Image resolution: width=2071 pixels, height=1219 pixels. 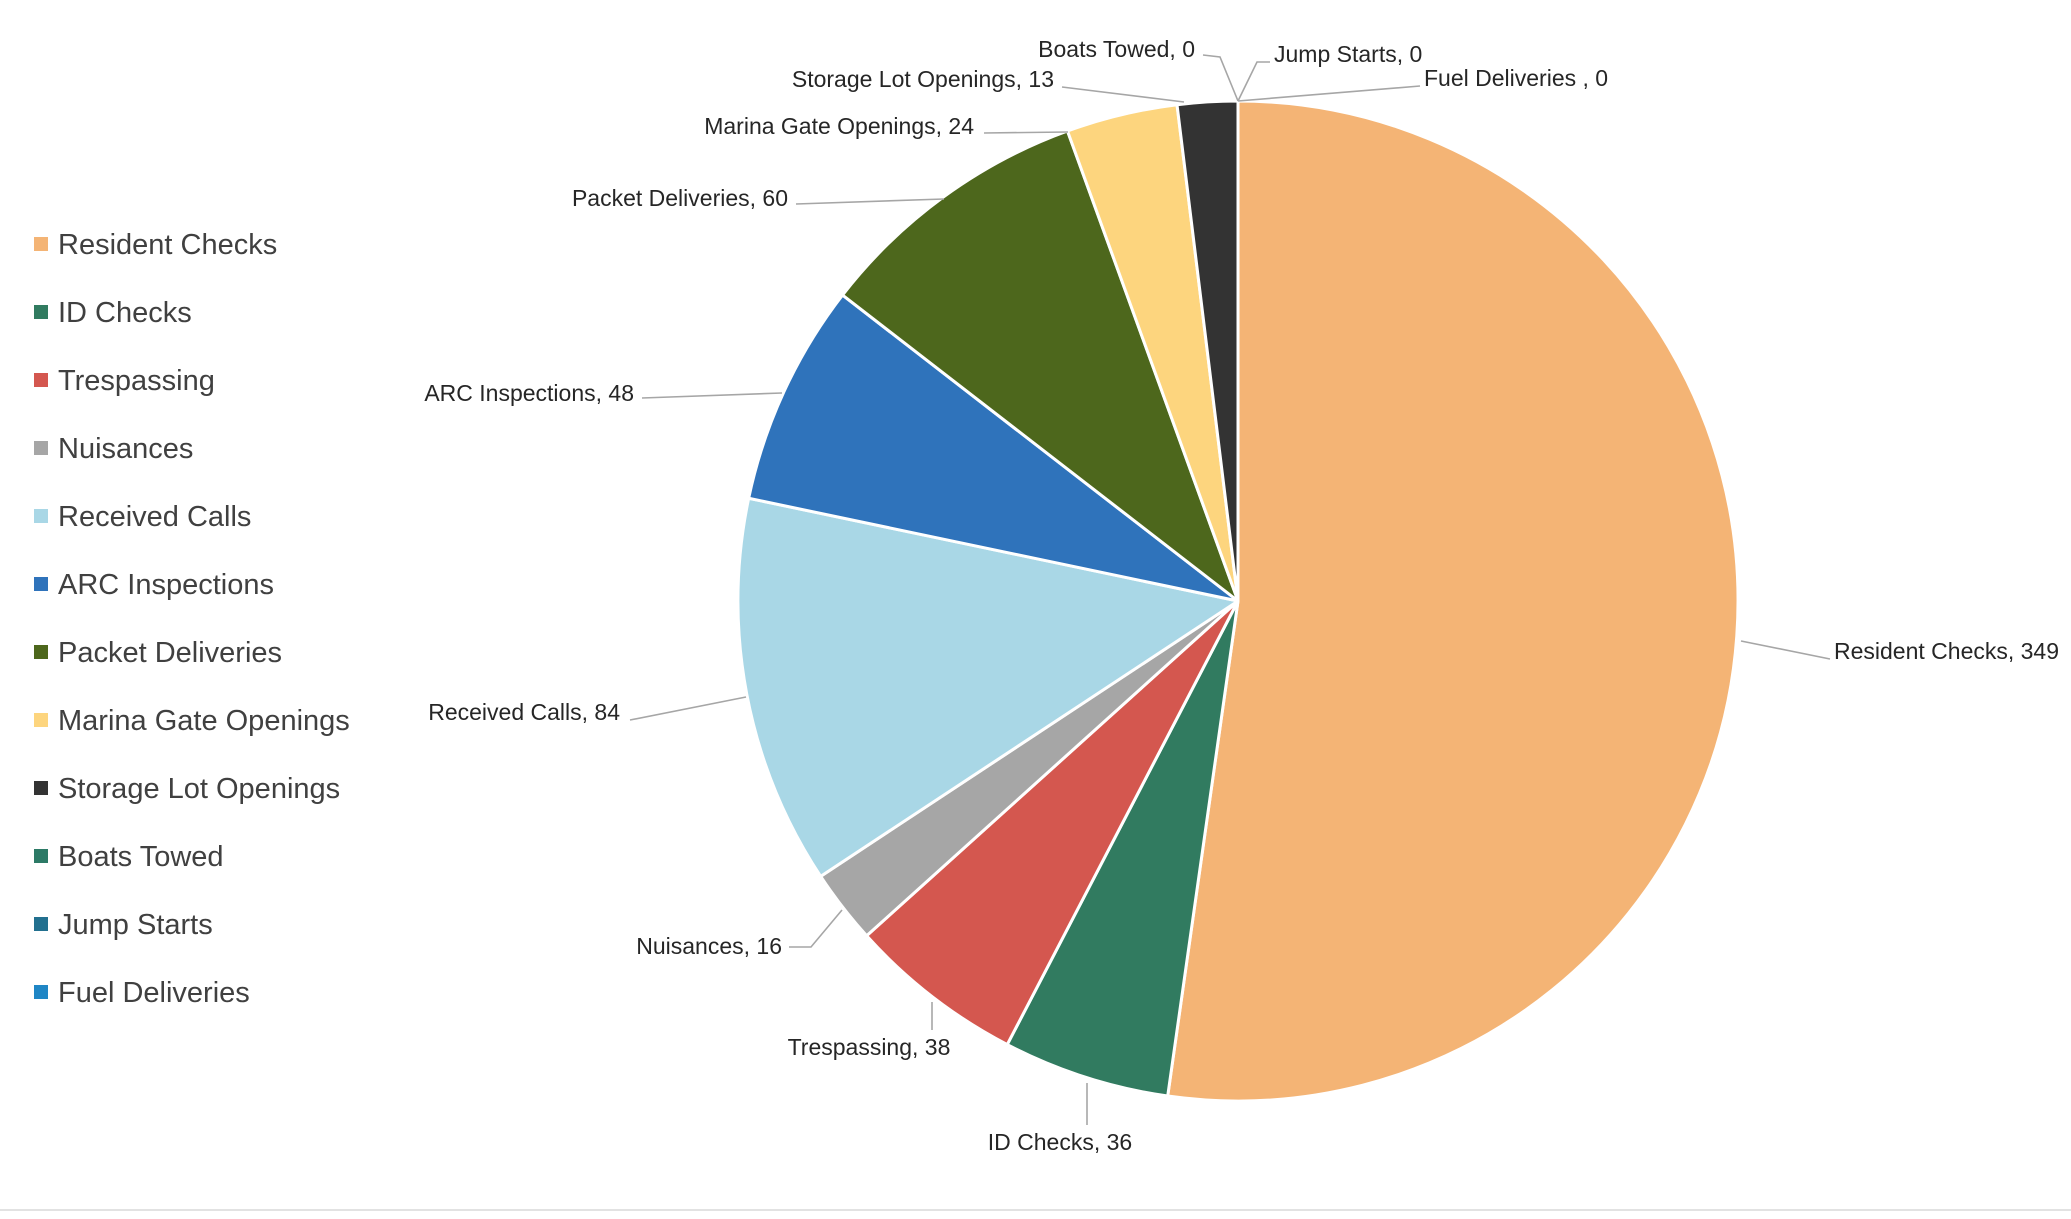 I want to click on data-label-id-checks: ID Checks, 36, so click(x=1060, y=1142).